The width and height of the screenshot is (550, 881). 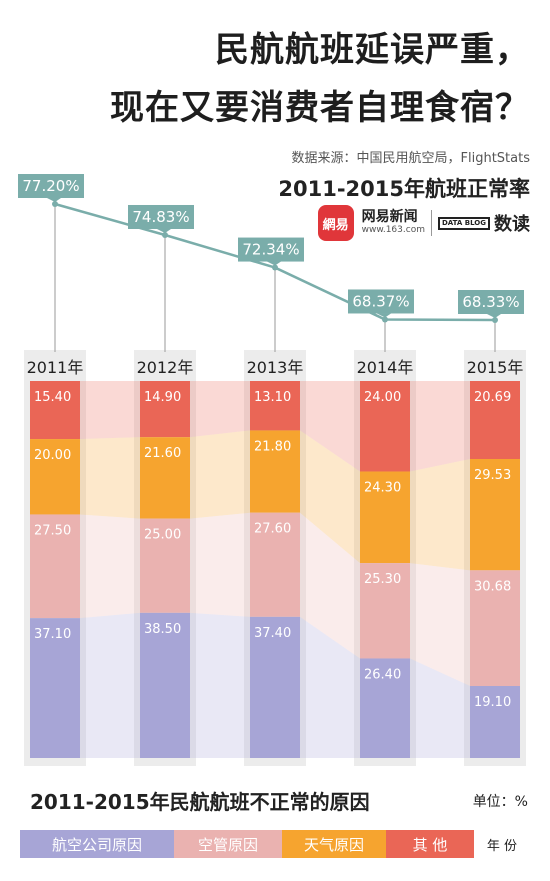 What do you see at coordinates (272, 529) in the screenshot?
I see `bar-value-label: 27.60` at bounding box center [272, 529].